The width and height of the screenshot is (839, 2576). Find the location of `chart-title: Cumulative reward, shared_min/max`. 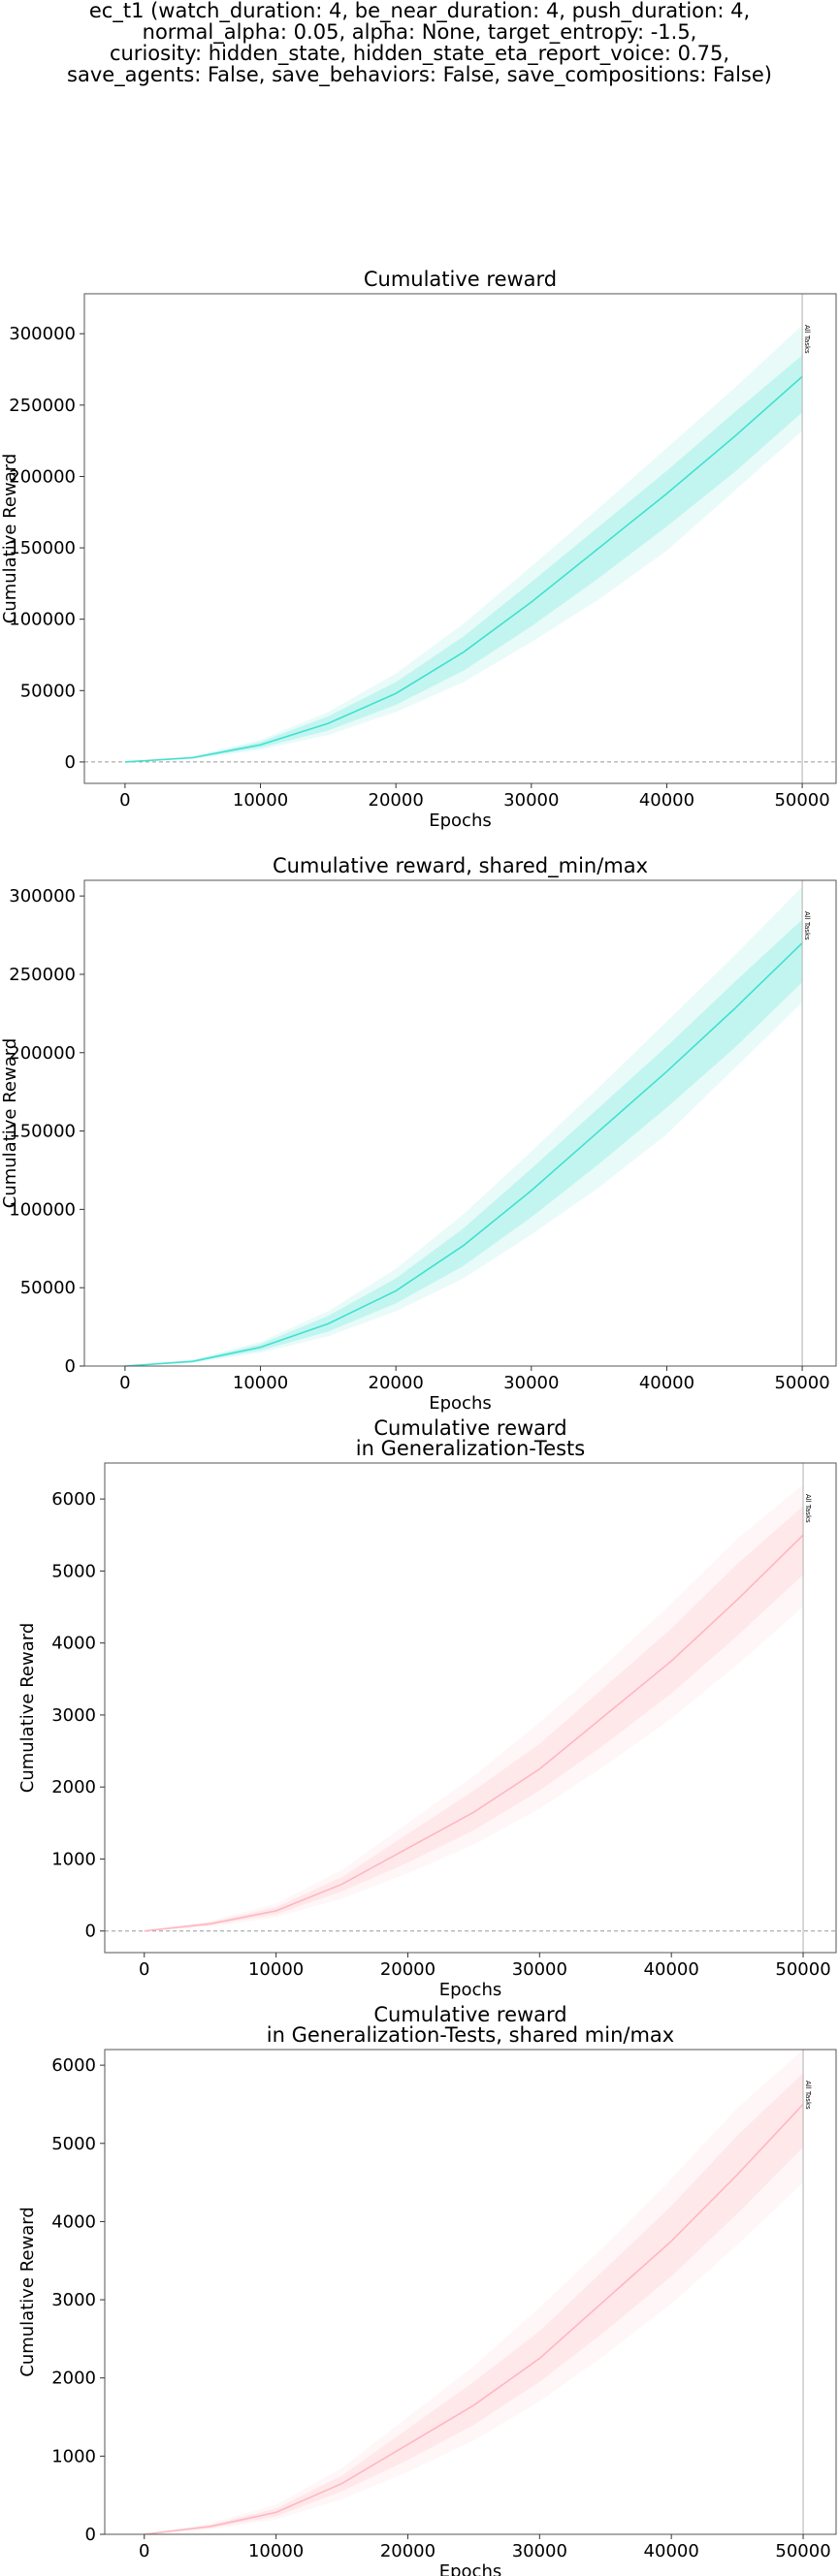

chart-title: Cumulative reward, shared_min/max is located at coordinates (460, 866).